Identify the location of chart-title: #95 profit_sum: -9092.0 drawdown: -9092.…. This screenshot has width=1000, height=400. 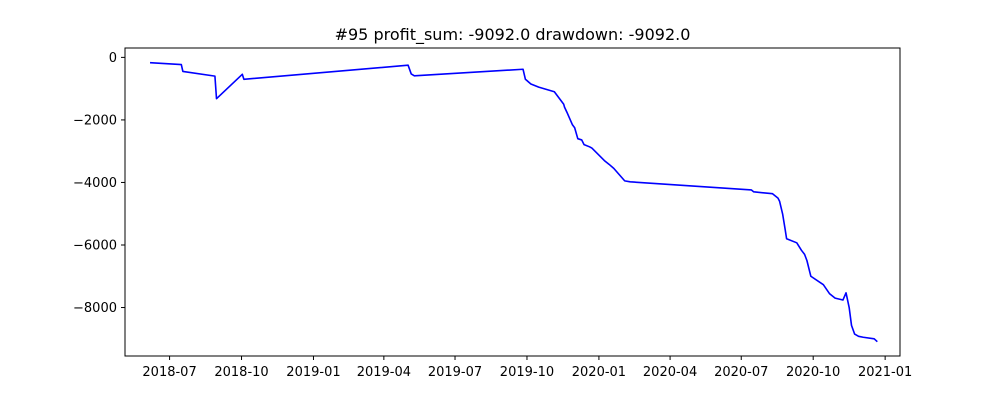
(513, 35).